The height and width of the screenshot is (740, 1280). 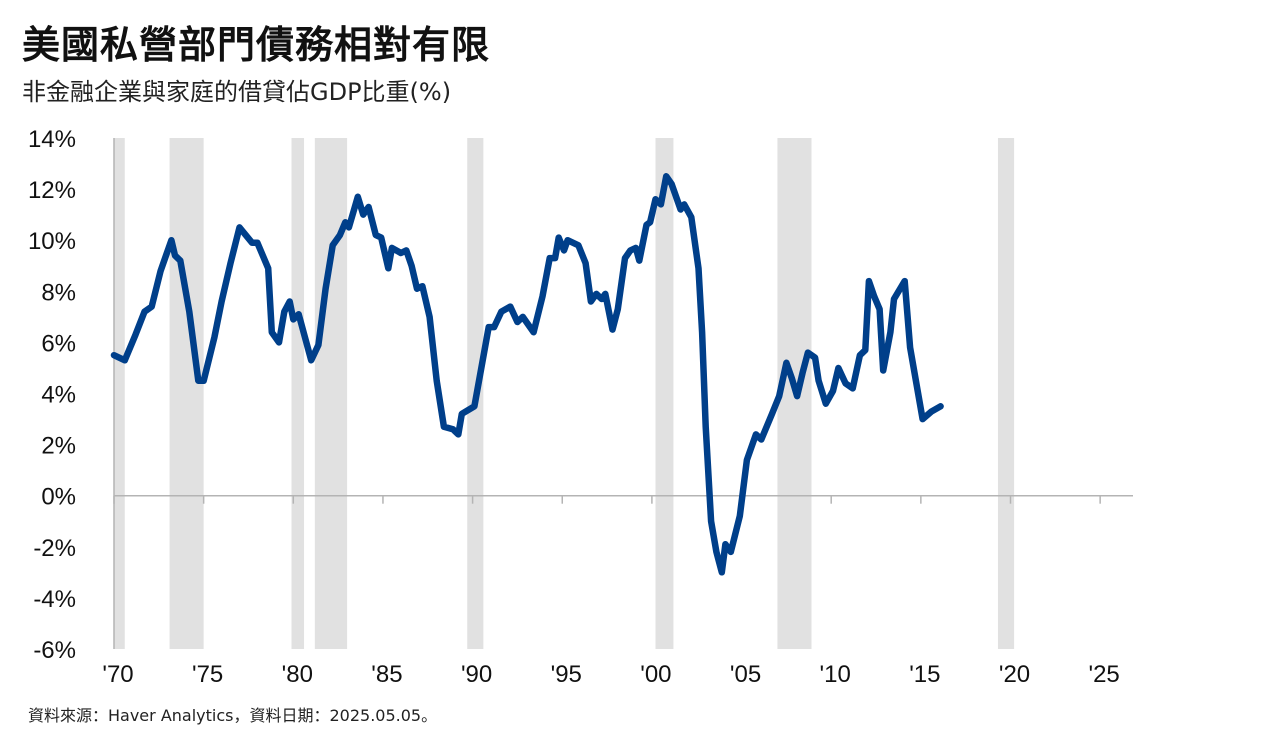 I want to click on x-tick-label-1: '75, so click(x=207, y=674).